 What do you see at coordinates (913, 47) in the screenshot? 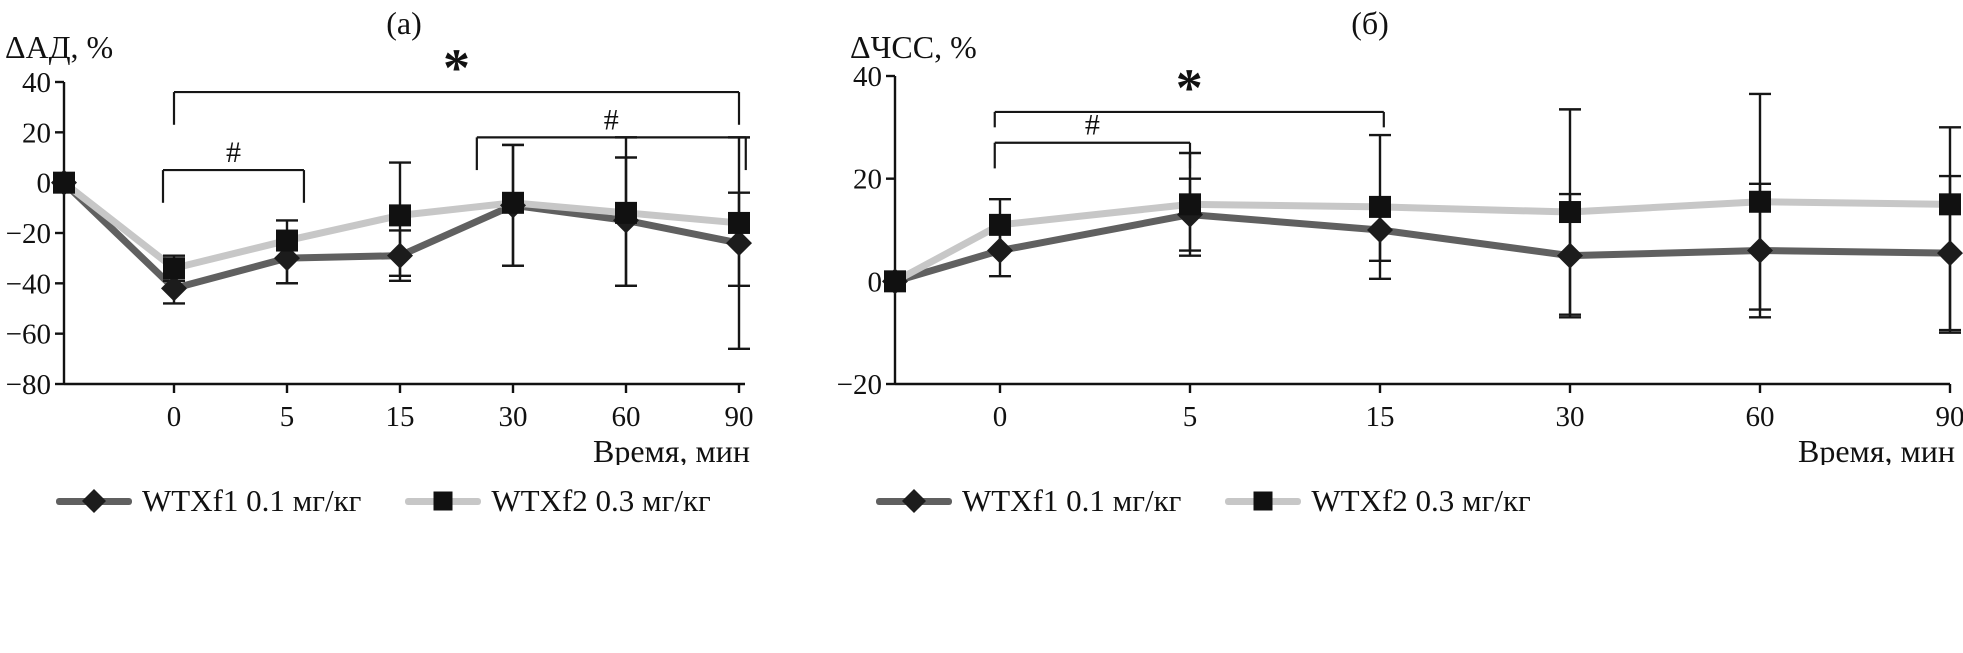
I see `y-axis-title: ΔЧСС, %` at bounding box center [913, 47].